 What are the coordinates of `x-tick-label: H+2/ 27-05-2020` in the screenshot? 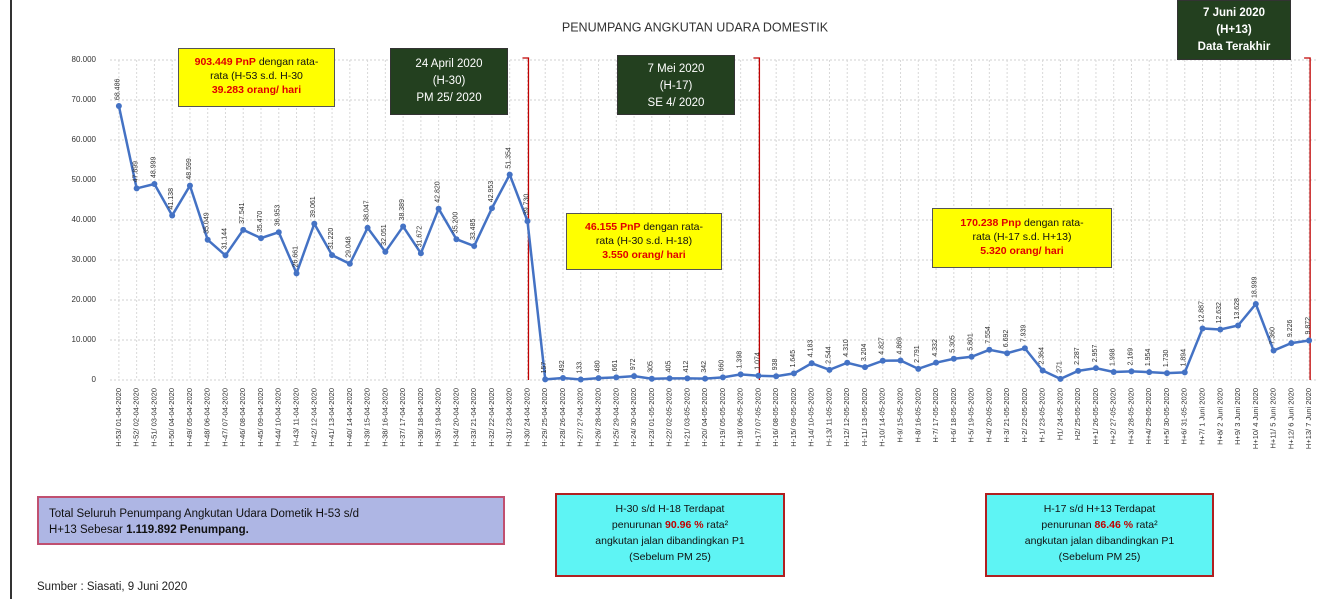 It's located at (1113, 416).